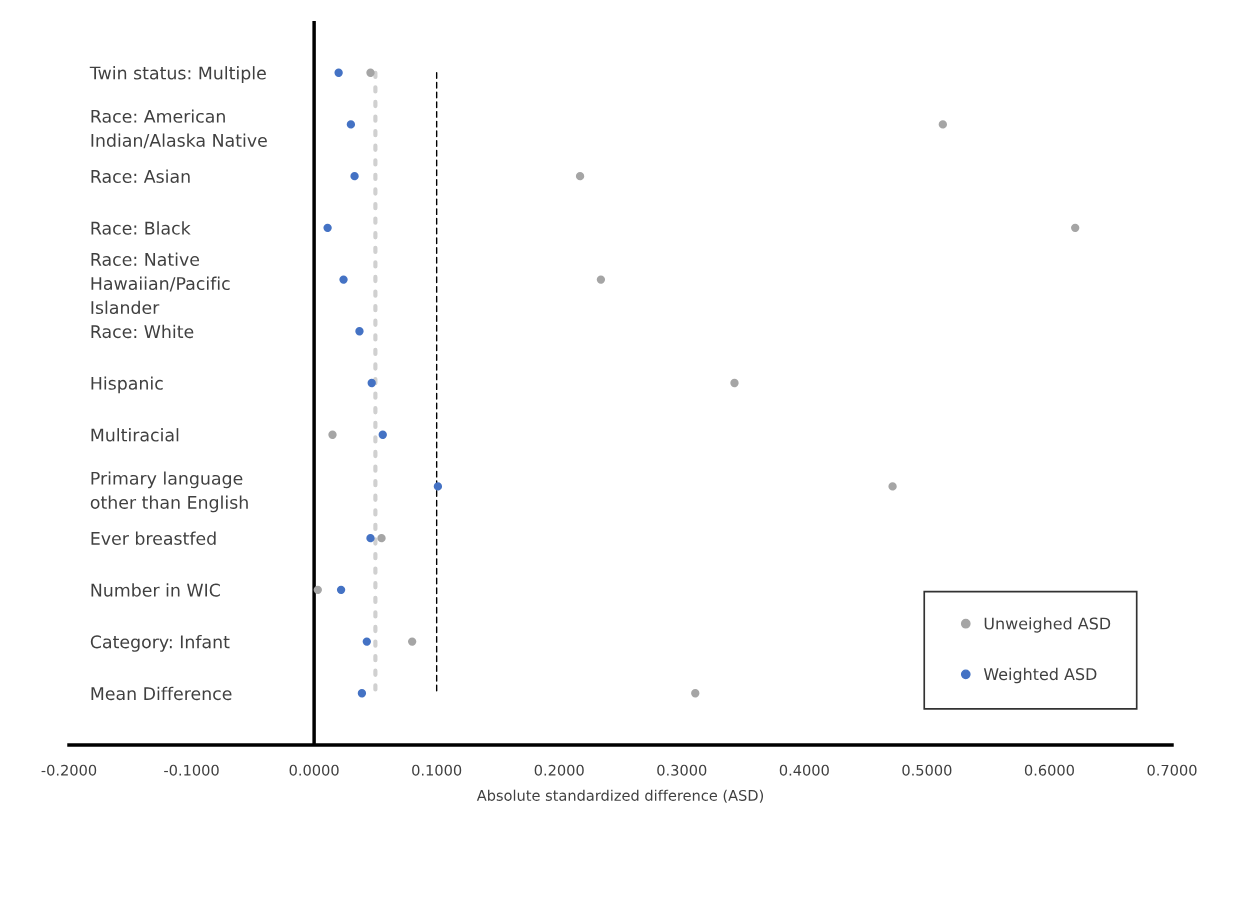  Describe the element at coordinates (127, 385) in the screenshot. I see `y-tick-label: Hispanic` at that location.